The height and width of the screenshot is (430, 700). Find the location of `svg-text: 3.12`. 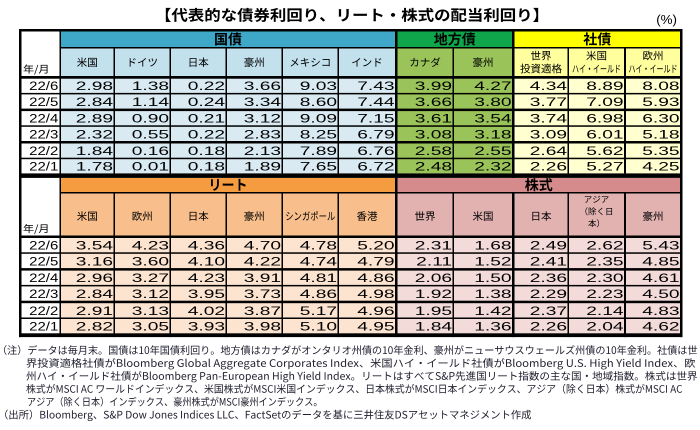

svg-text: 3.12 is located at coordinates (150, 294).